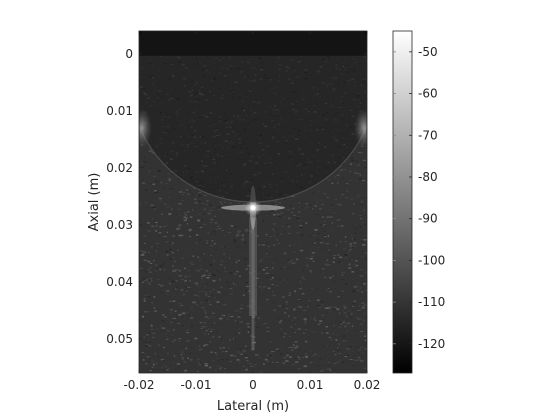 The height and width of the screenshot is (420, 560). What do you see at coordinates (119, 168) in the screenshot?
I see `y-tick-label: 0.02` at bounding box center [119, 168].